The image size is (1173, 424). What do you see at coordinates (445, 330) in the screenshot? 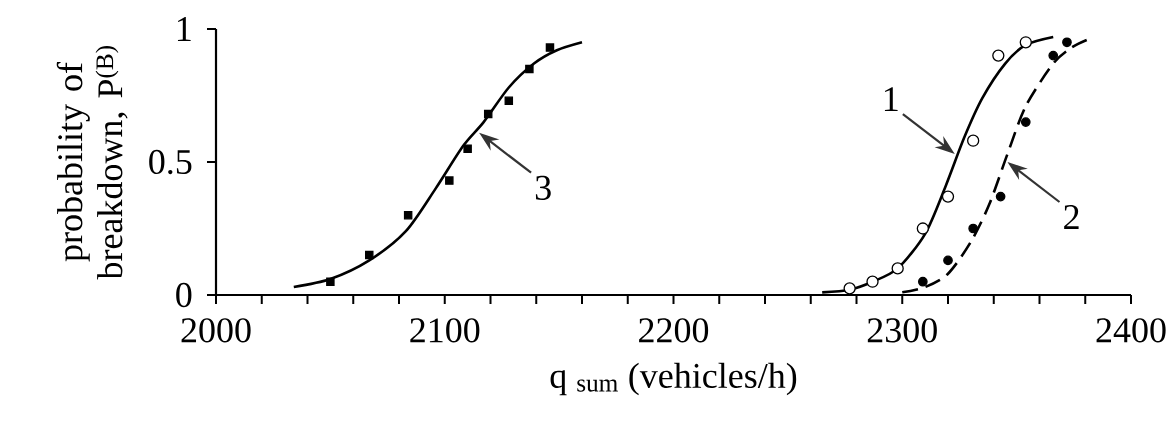
I see `x-tick-label: 2100` at bounding box center [445, 330].